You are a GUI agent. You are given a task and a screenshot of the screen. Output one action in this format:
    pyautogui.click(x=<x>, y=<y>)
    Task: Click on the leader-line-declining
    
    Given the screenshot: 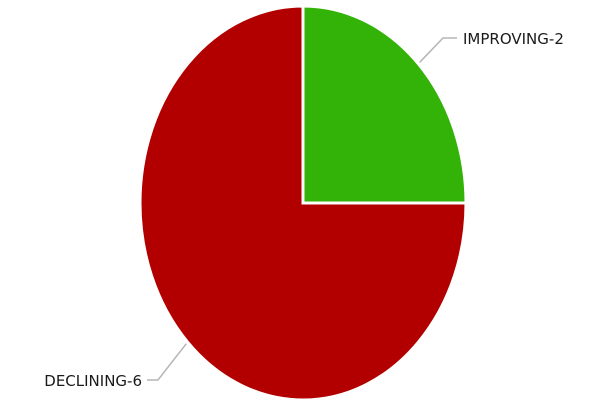 What is the action you would take?
    pyautogui.click(x=167, y=362)
    